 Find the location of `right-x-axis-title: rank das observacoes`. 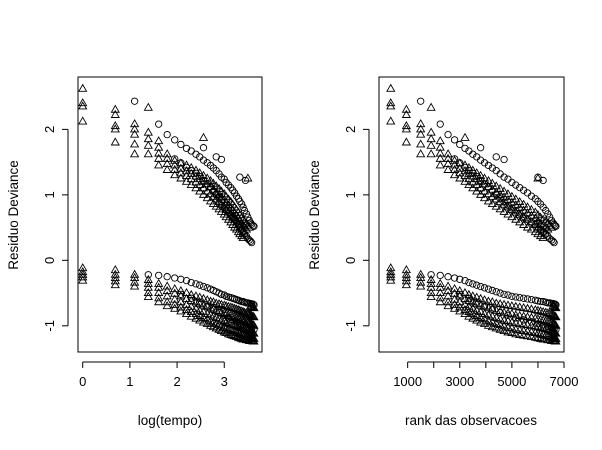

right-x-axis-title: rank das observacoes is located at coordinates (471, 420).